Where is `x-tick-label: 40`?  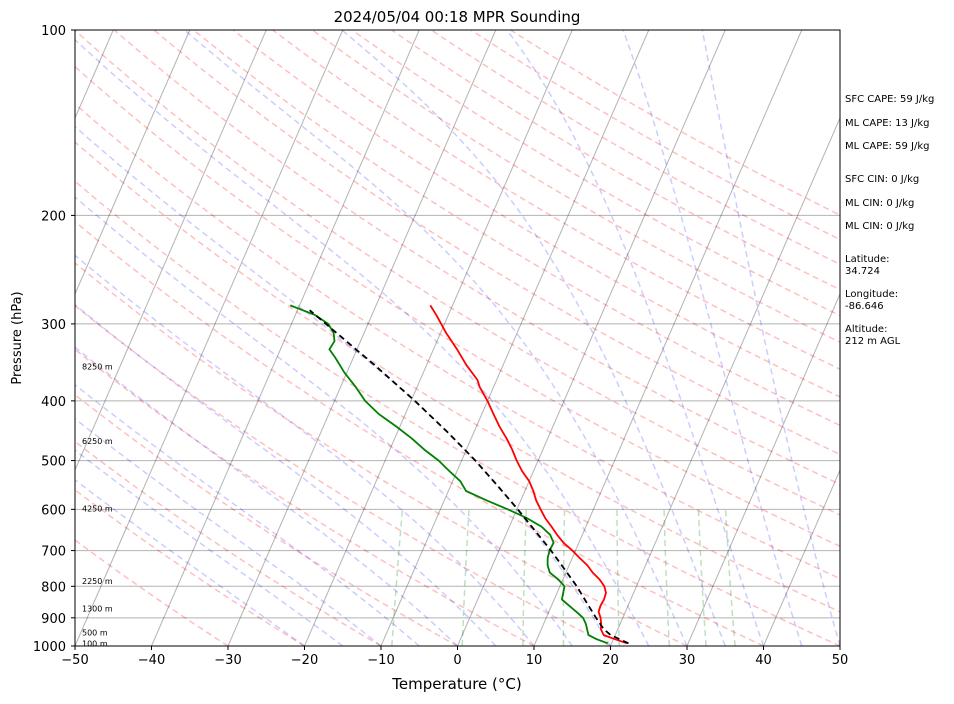 x-tick-label: 40 is located at coordinates (763, 660).